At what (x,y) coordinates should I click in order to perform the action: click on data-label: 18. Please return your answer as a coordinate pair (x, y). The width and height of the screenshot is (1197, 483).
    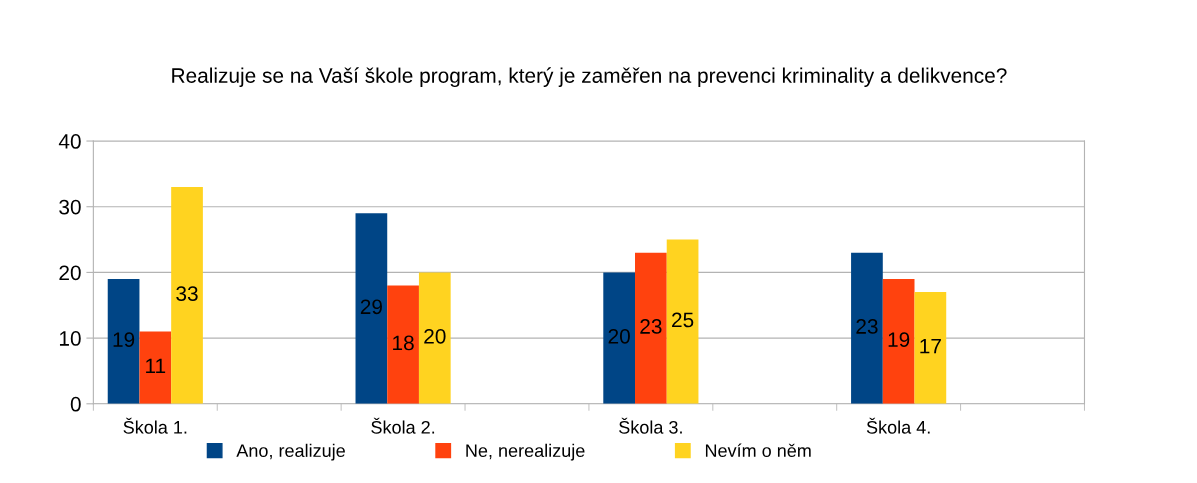
    Looking at the image, I should click on (403, 343).